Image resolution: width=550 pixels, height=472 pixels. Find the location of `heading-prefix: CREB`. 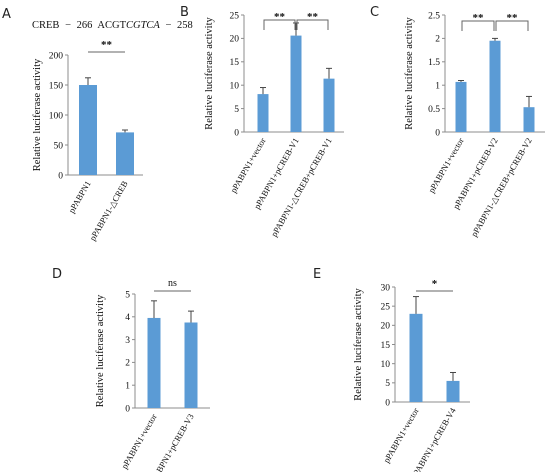

heading-prefix: CREB is located at coordinates (45, 25).